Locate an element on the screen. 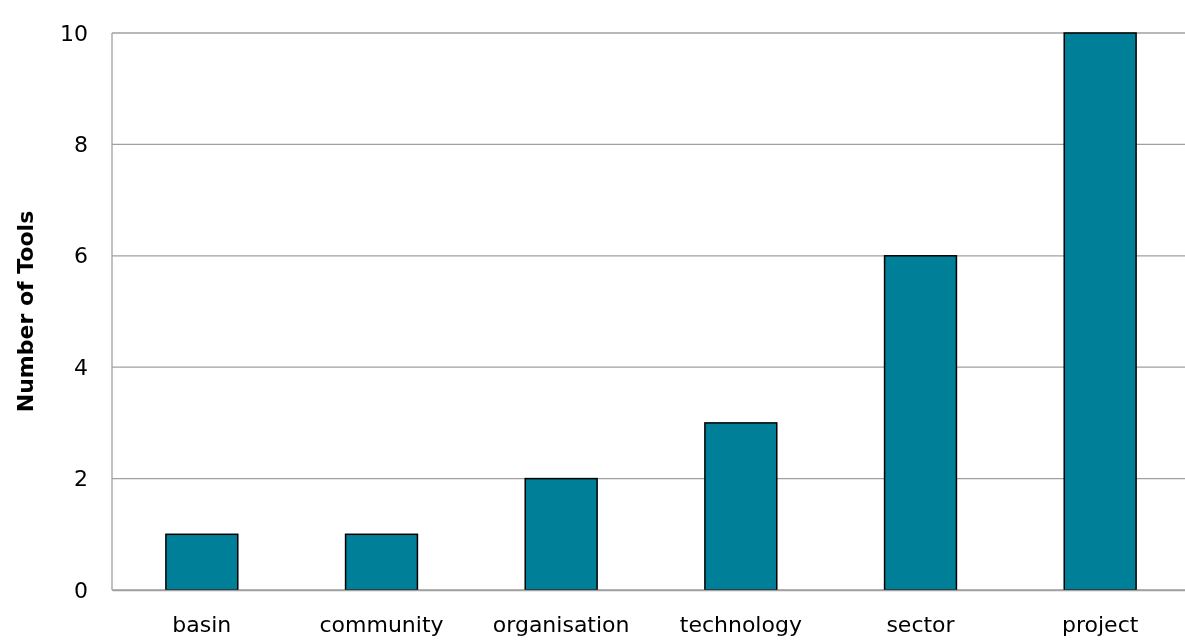 This screenshot has width=1185, height=642. x-tick-label: technology is located at coordinates (740, 624).